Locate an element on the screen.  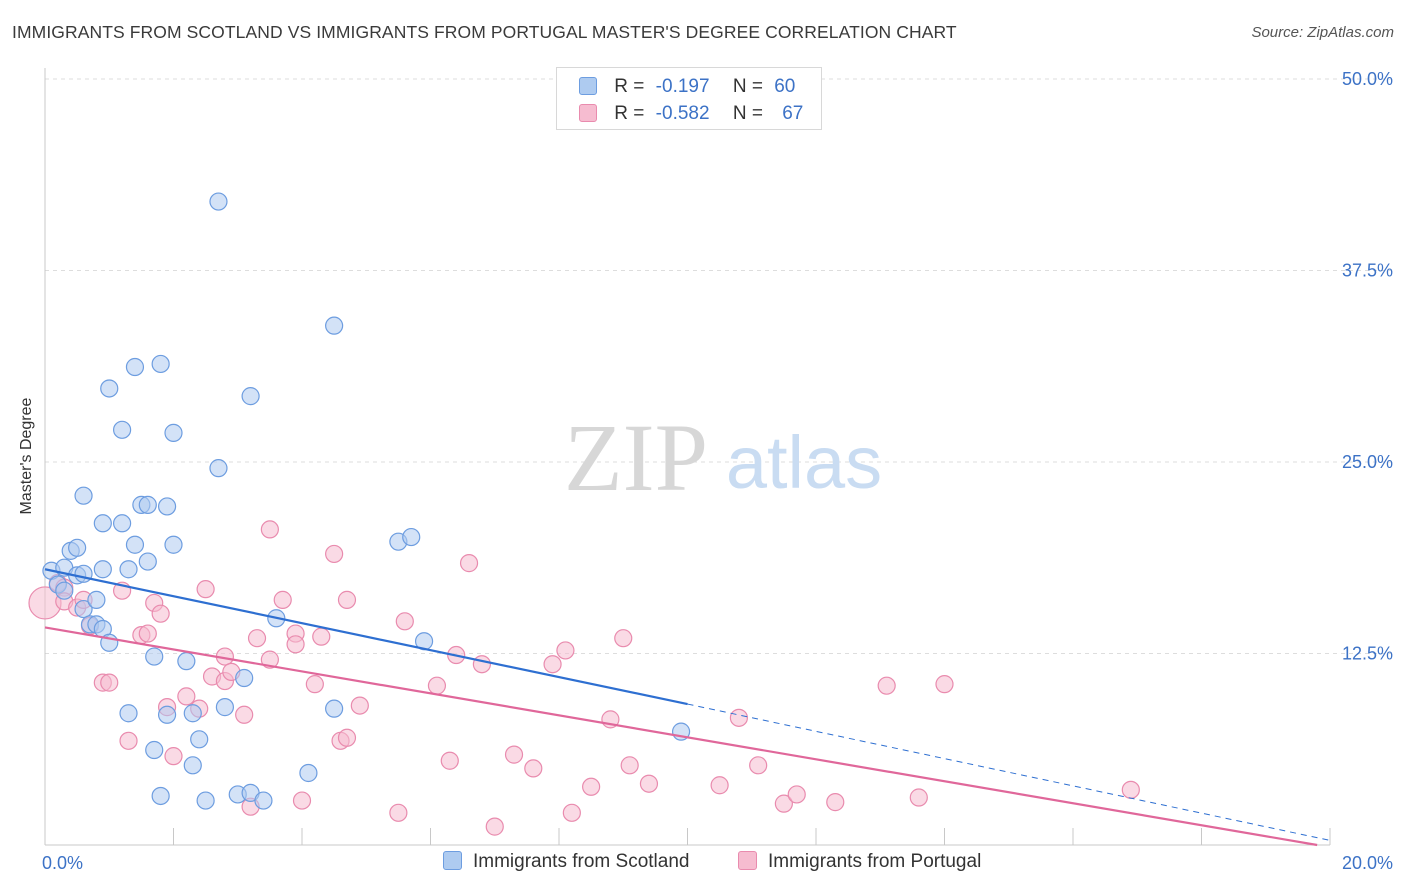
watermark-atlas: atlas is located at coordinates (804, 462).